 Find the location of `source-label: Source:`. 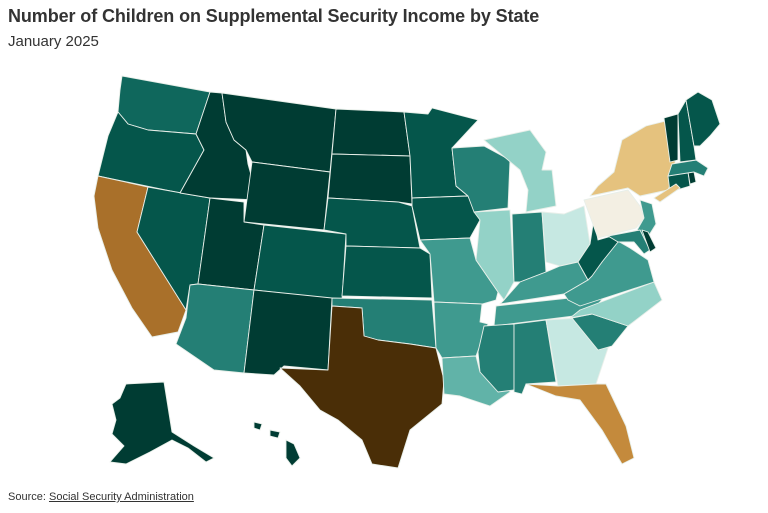

source-label: Source: is located at coordinates (27, 497).